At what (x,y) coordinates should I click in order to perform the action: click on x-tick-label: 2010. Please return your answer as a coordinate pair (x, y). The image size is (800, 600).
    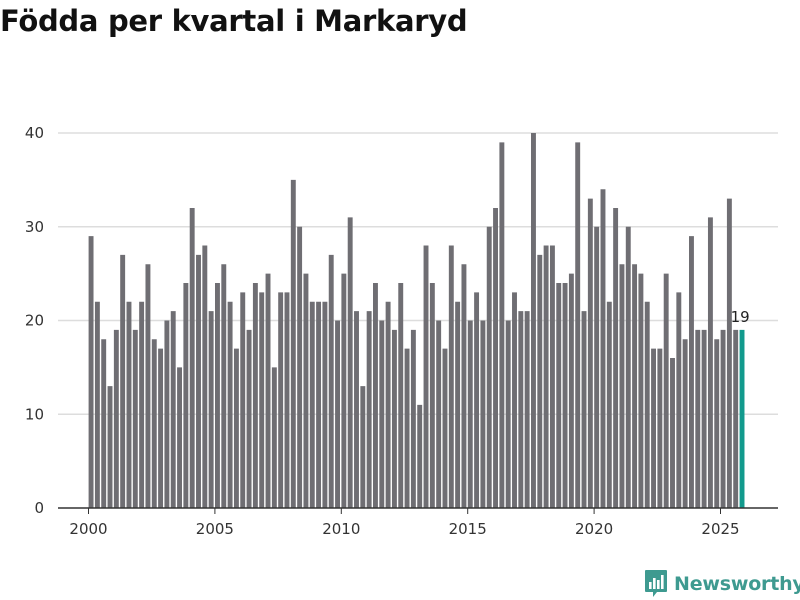
    Looking at the image, I should click on (341, 529).